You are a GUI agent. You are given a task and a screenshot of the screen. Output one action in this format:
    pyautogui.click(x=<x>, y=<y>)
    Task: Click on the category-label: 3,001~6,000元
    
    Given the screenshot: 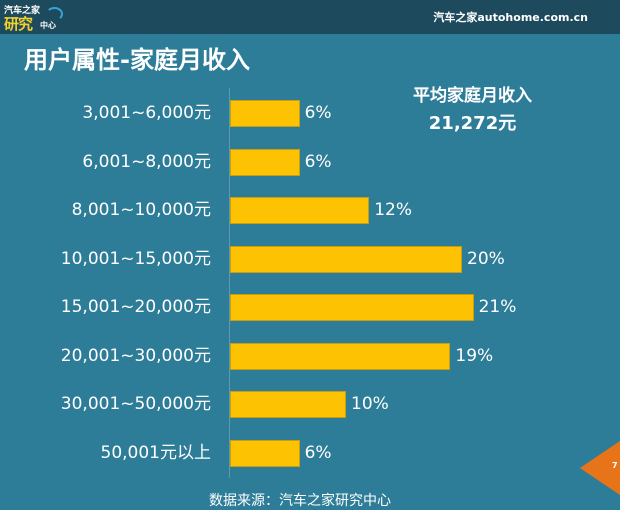 What is the action you would take?
    pyautogui.click(x=146, y=113)
    